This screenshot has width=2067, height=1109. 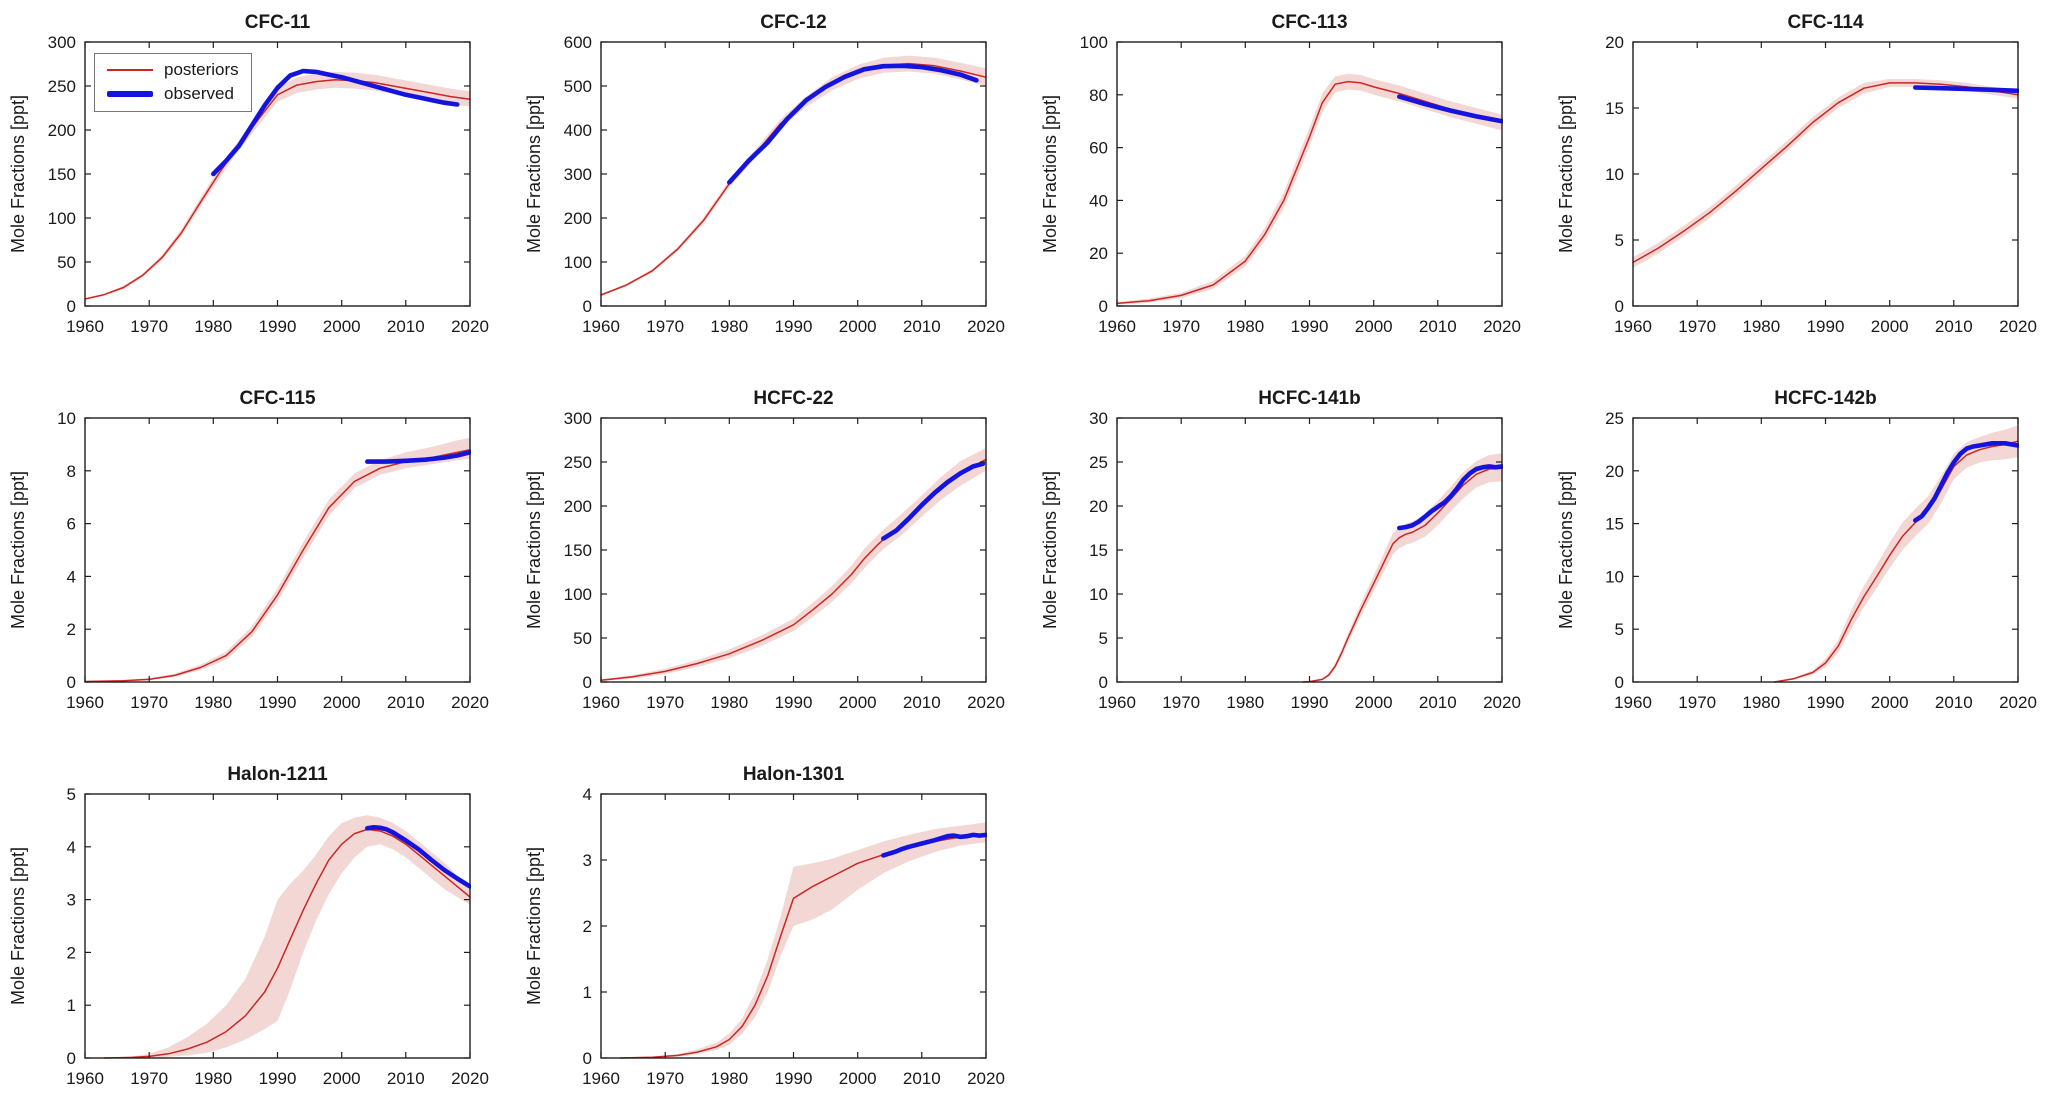 I want to click on y-tick-label: 300, so click(x=62, y=42).